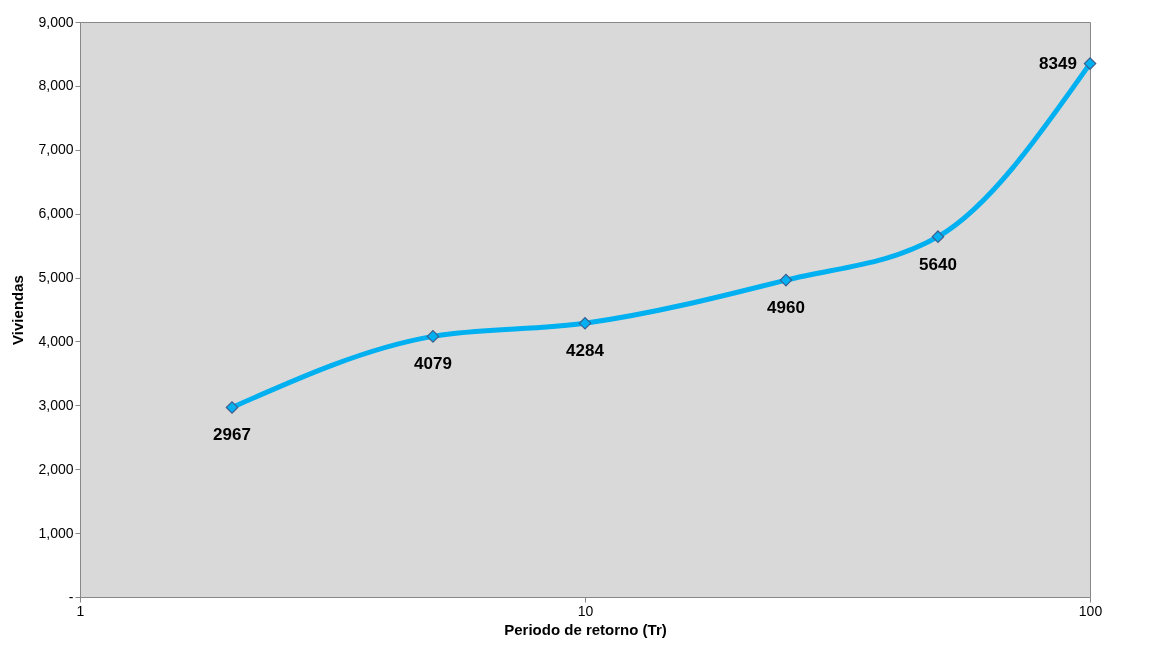  I want to click on y-tick-label: 6,000, so click(56, 213).